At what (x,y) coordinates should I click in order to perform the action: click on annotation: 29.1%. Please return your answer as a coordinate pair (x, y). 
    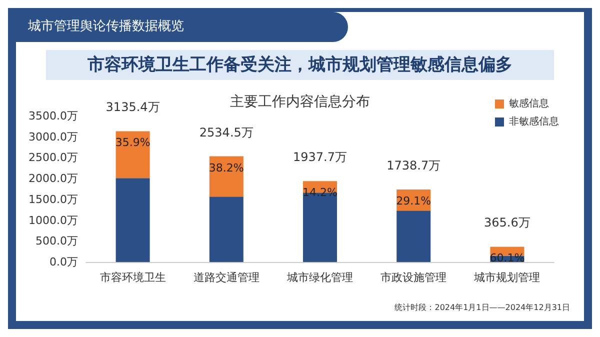
    Looking at the image, I should click on (414, 201).